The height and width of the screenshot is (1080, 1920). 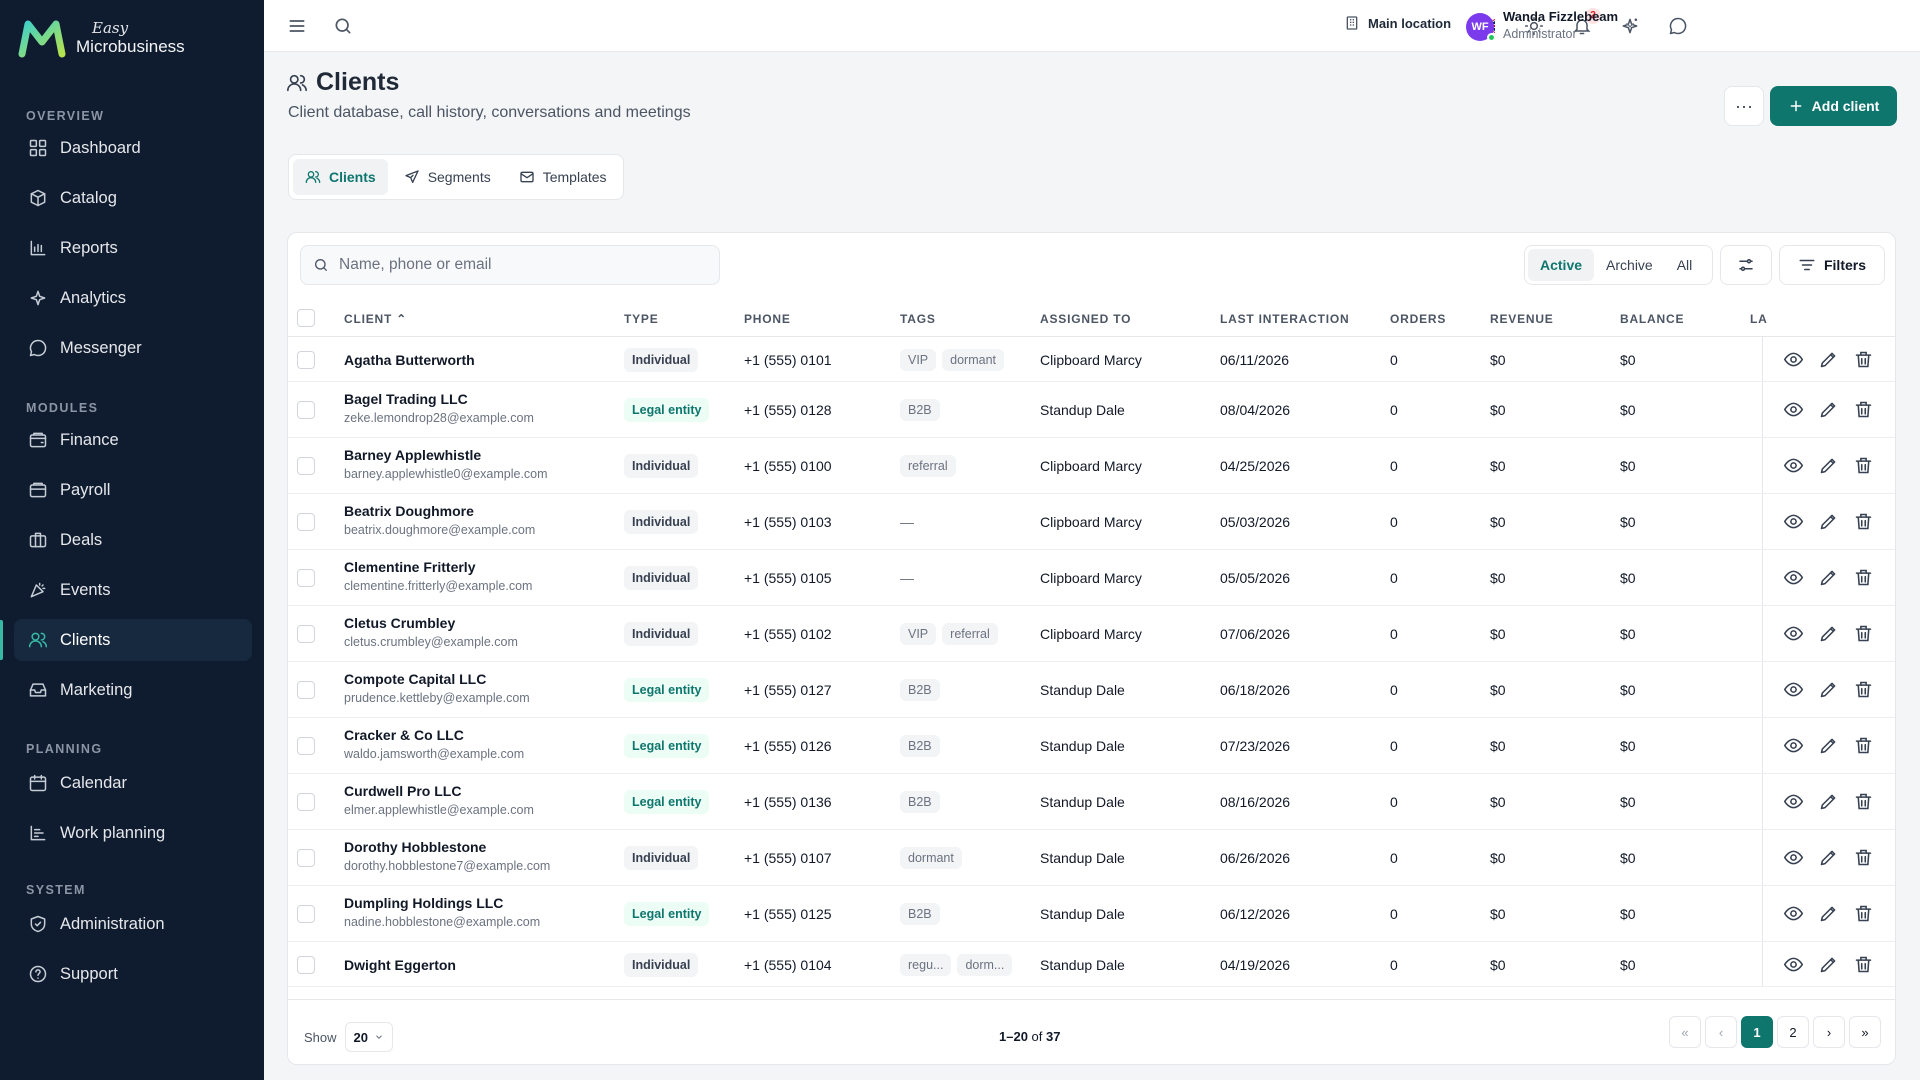 I want to click on chevron-down-icon, so click(x=1630, y=25).